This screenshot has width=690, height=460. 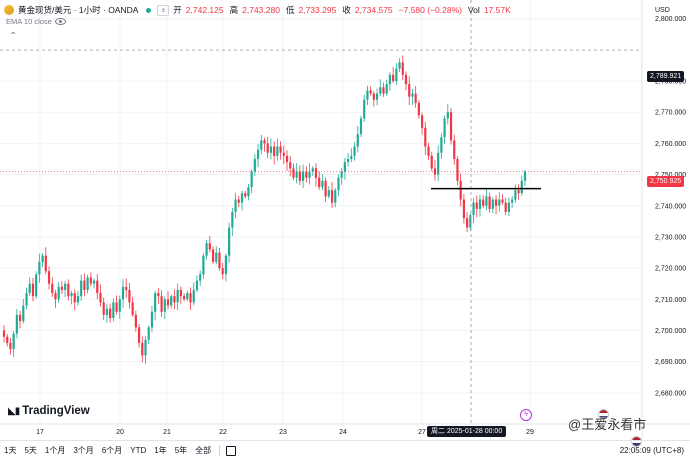 I want to click on us-flag-icon, so click(x=603, y=414).